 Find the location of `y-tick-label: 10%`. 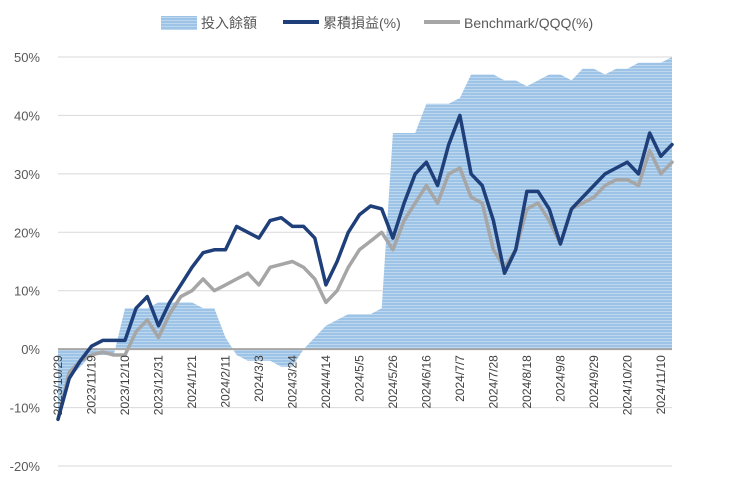

y-tick-label: 10% is located at coordinates (27, 291).